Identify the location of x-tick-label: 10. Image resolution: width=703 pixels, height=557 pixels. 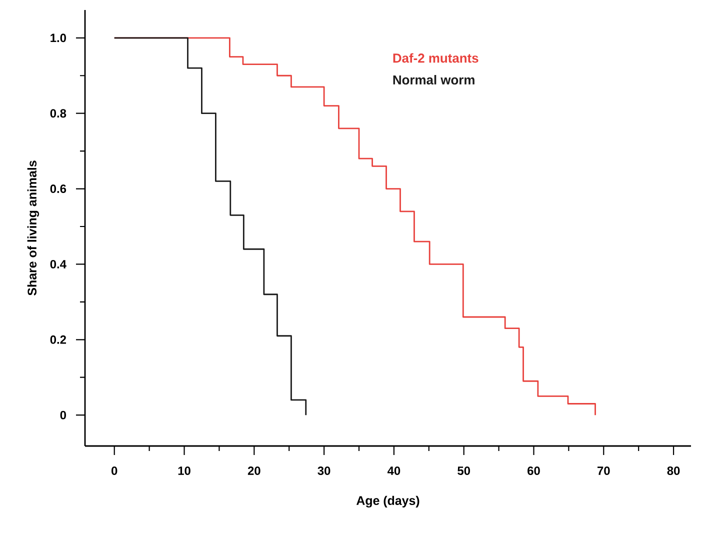
(184, 470).